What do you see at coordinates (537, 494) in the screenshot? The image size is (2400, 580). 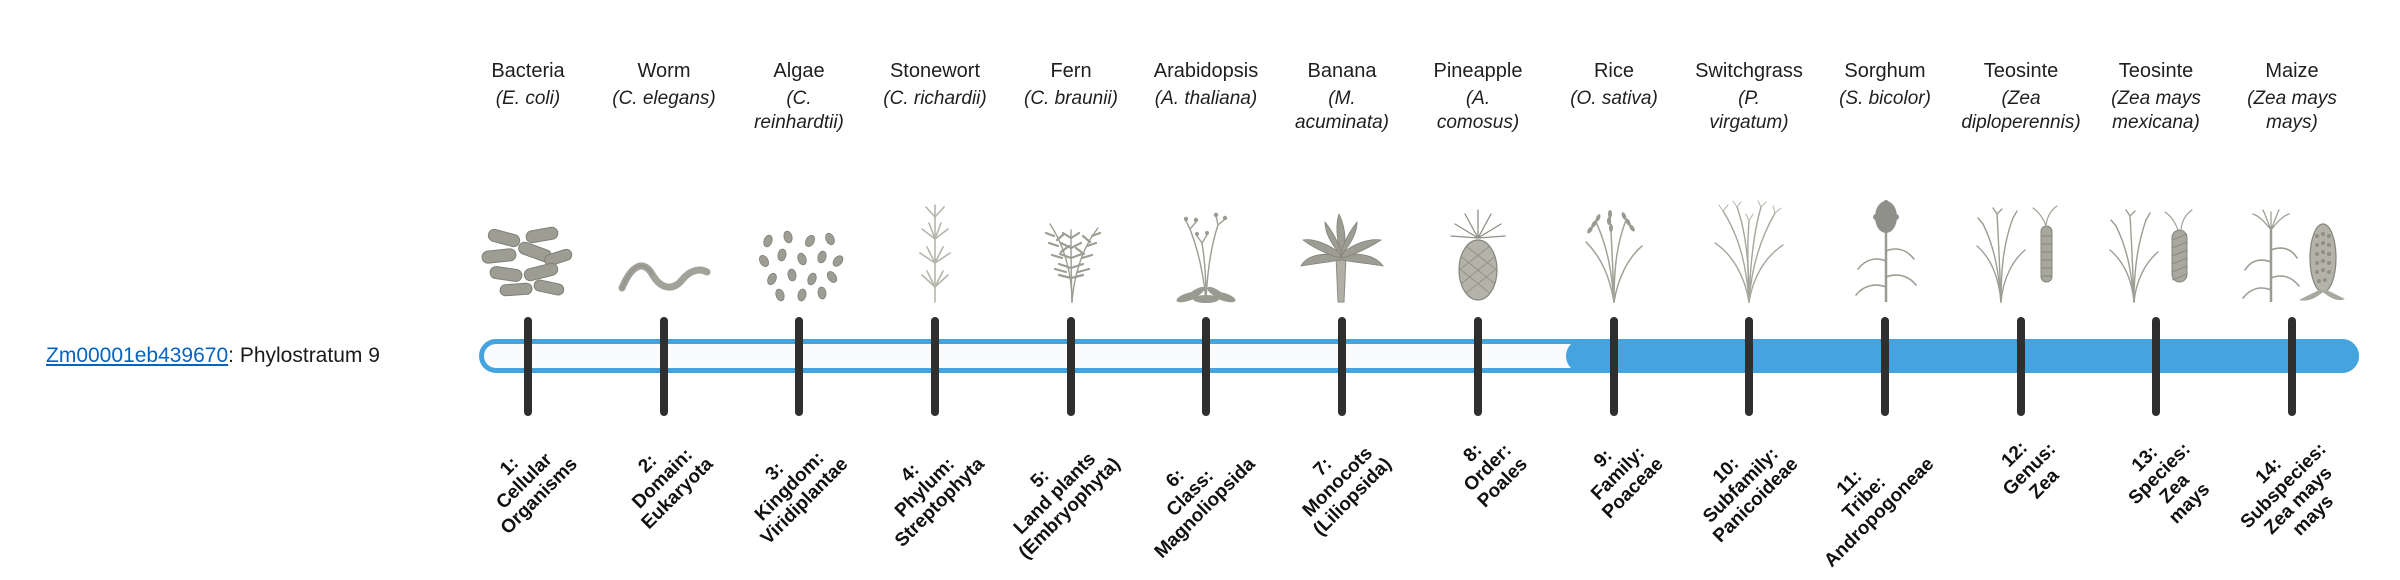 I see `phylostratum-label: 1: Cellular Organisms` at bounding box center [537, 494].